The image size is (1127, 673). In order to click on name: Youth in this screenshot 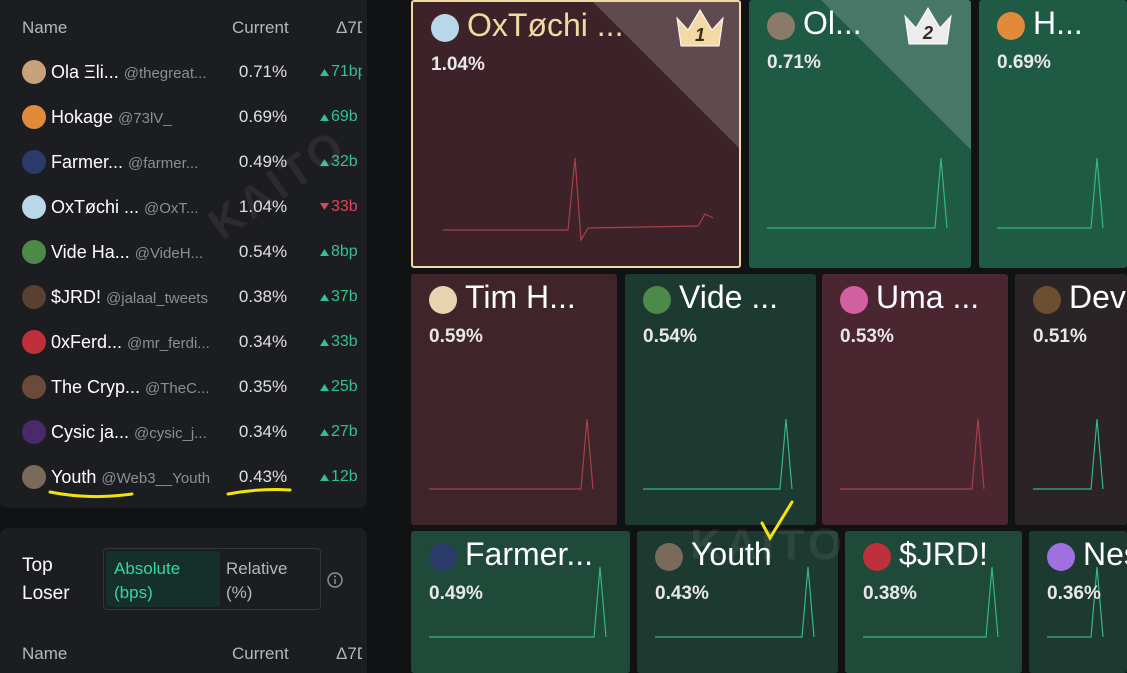, I will do `click(74, 477)`.